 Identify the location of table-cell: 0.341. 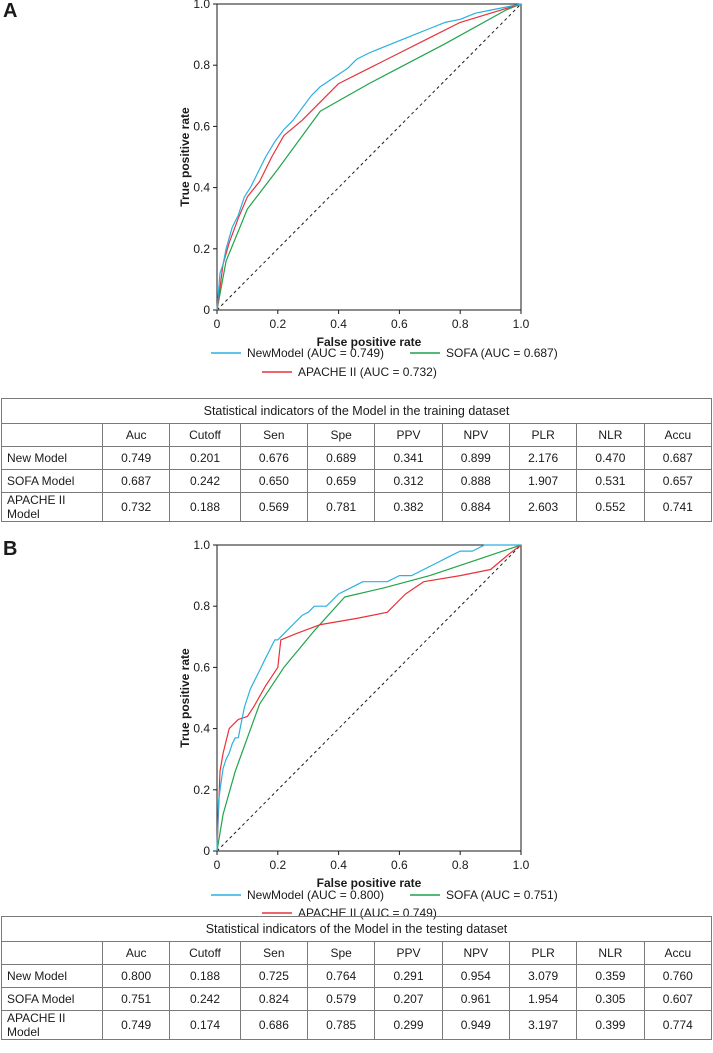
(408, 458).